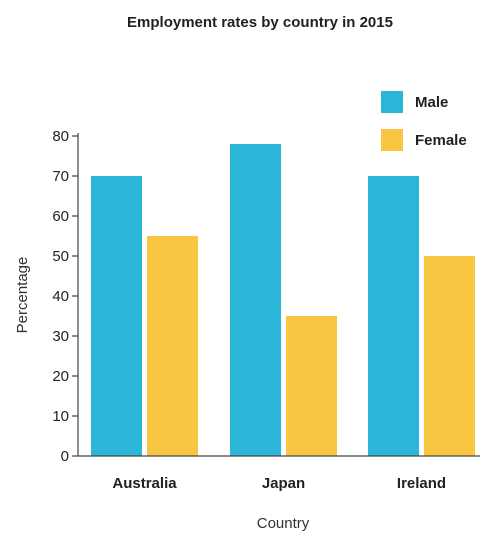  What do you see at coordinates (60, 136) in the screenshot?
I see `y-tick-label: 80` at bounding box center [60, 136].